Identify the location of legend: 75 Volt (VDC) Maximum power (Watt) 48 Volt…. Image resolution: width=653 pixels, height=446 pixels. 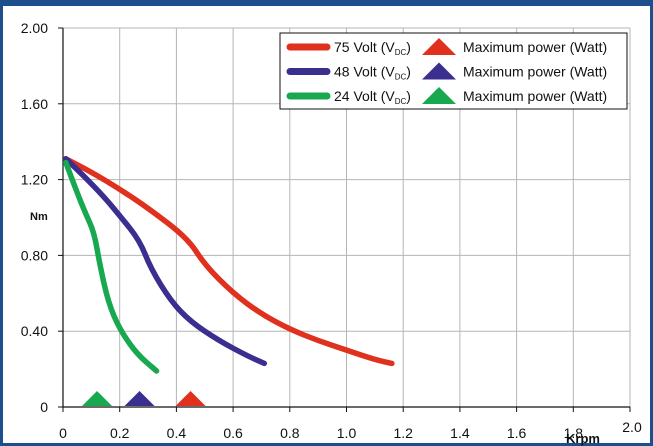
(453, 71).